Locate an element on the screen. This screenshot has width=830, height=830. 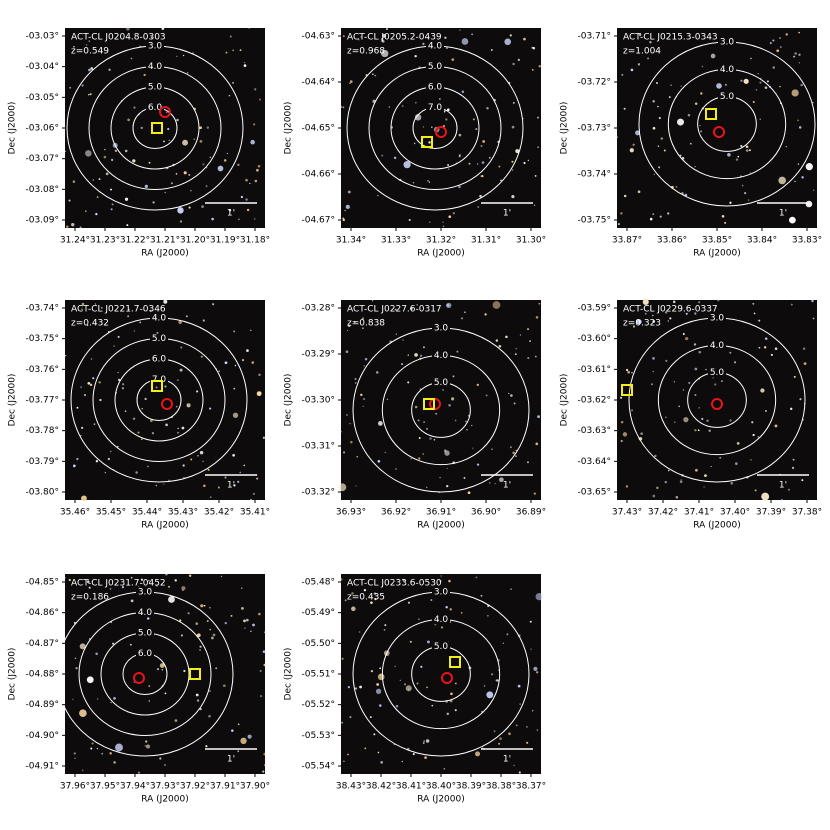
scale-bar-label: 1' is located at coordinates (231, 486).